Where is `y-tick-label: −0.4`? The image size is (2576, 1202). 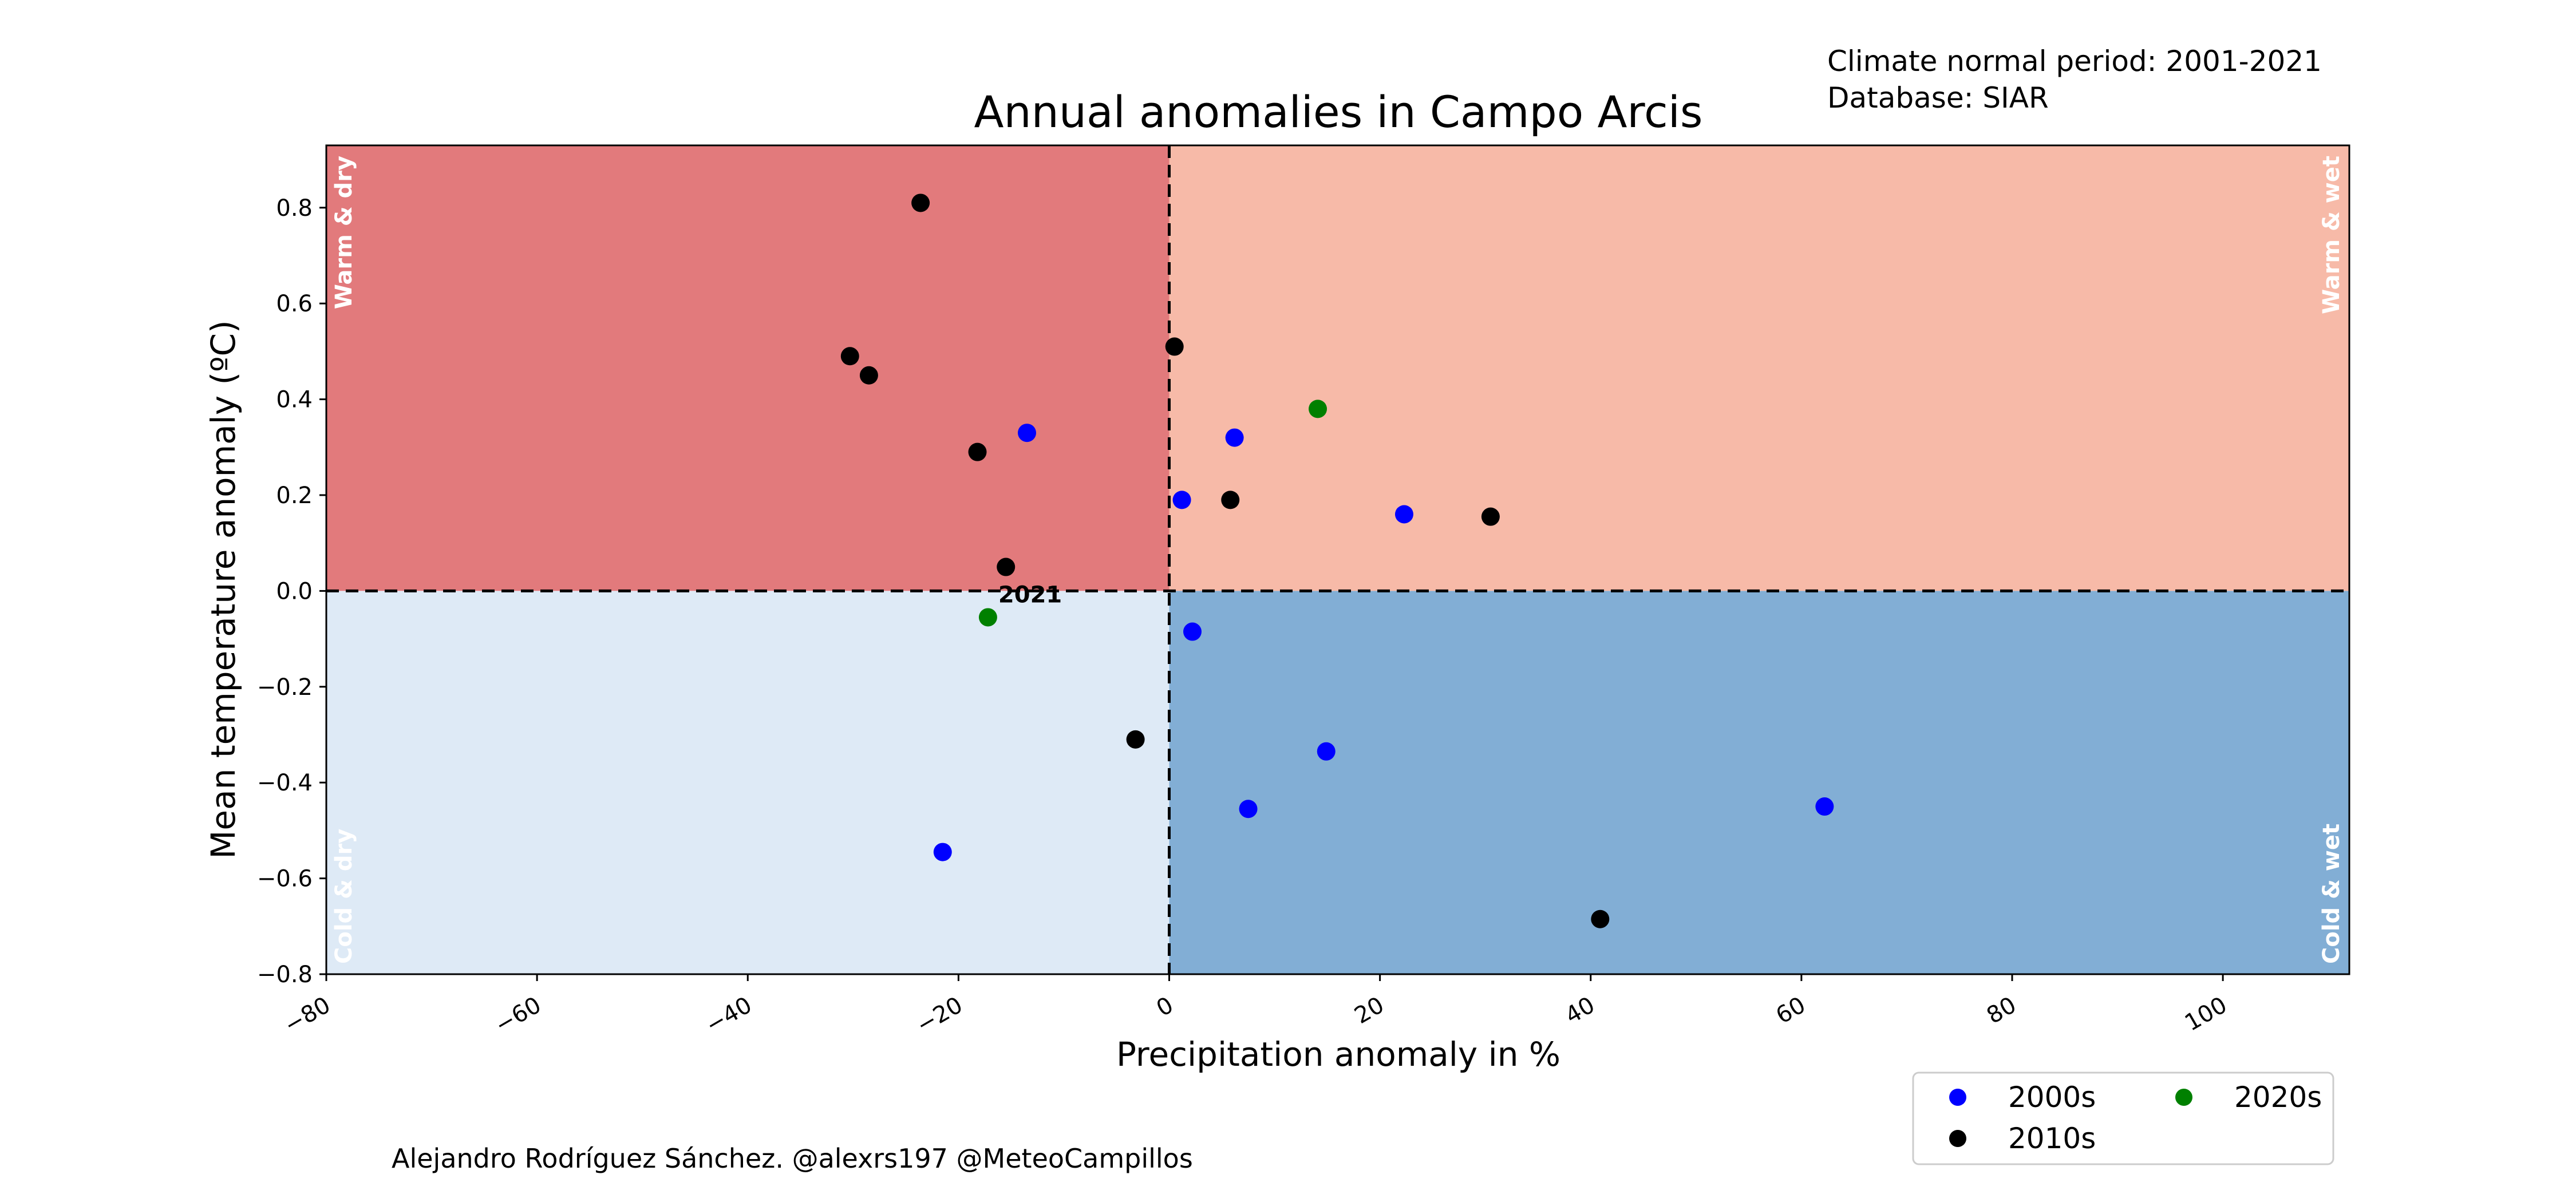
y-tick-label: −0.4 is located at coordinates (285, 783).